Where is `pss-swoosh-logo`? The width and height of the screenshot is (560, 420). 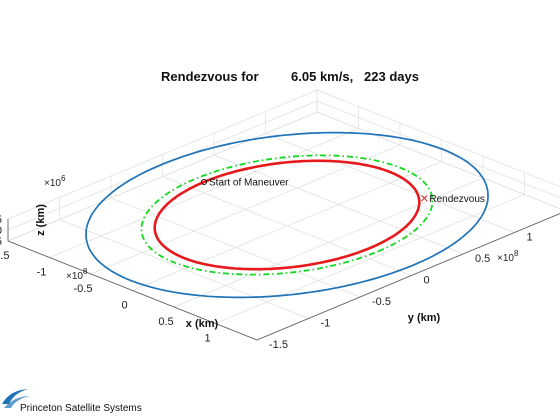
pss-swoosh-logo is located at coordinates (16, 398).